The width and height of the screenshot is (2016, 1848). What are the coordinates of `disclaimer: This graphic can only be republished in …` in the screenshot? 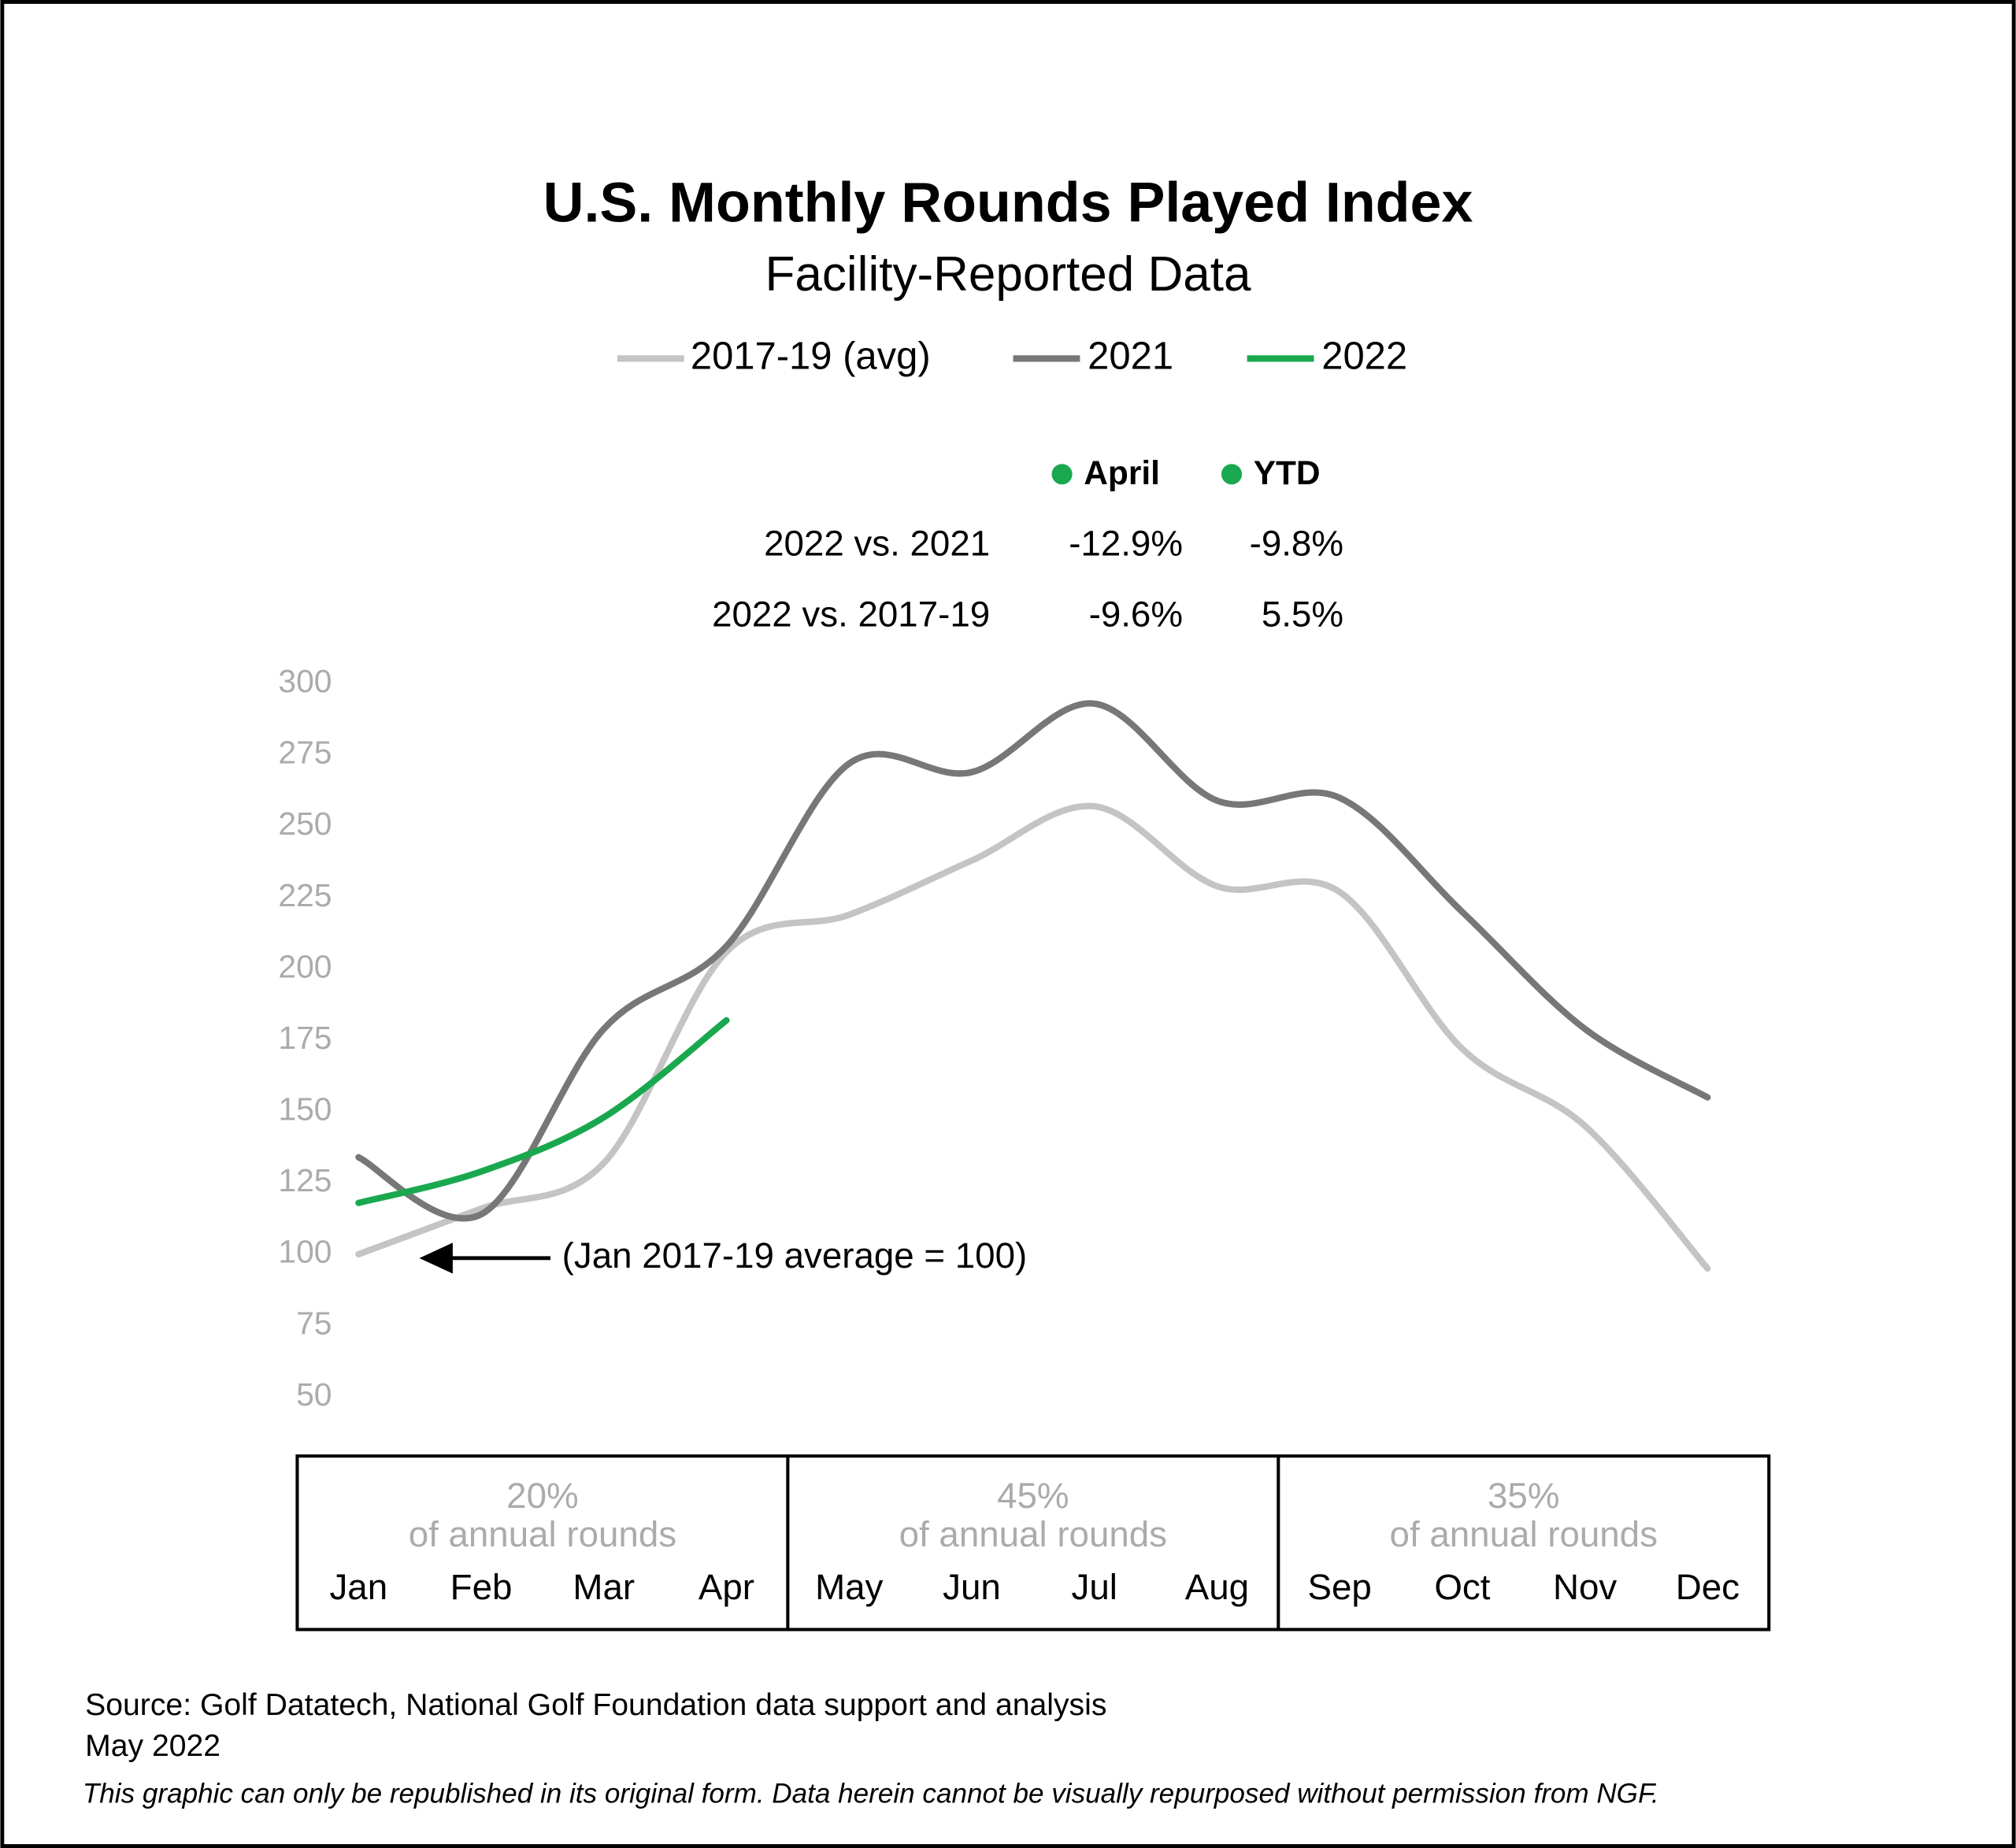 It's located at (871, 1793).